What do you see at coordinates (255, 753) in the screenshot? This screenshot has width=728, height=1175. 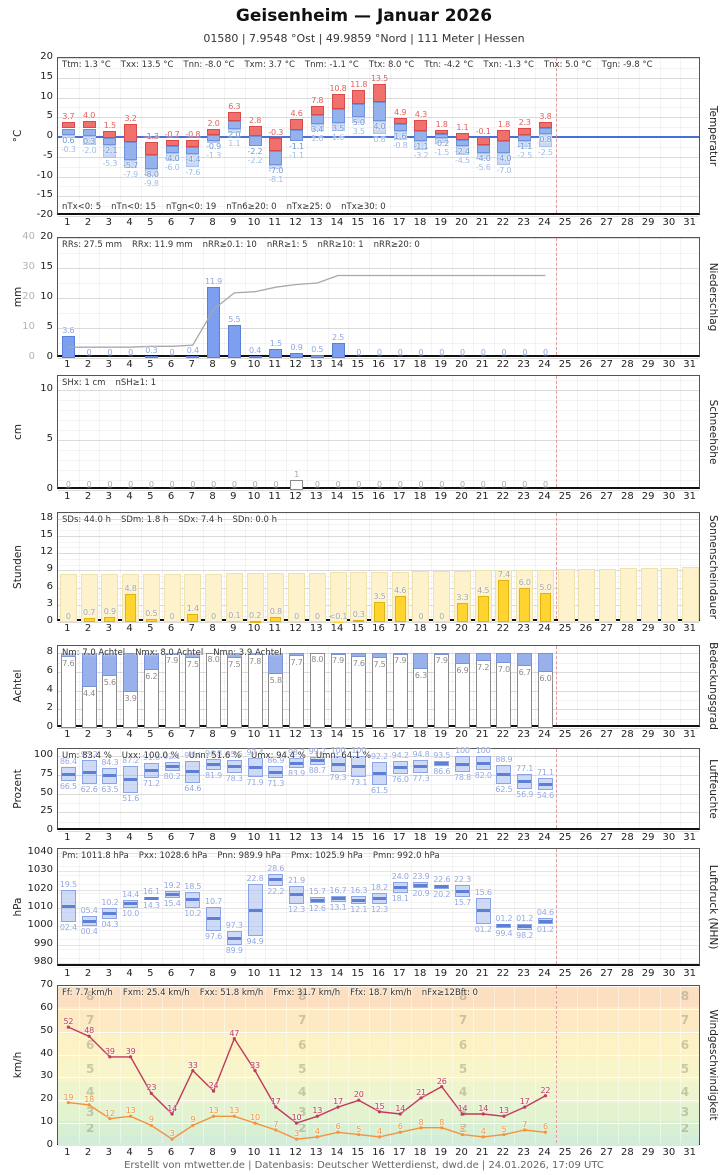 I see `humidity-max-label: 97.4` at bounding box center [255, 753].